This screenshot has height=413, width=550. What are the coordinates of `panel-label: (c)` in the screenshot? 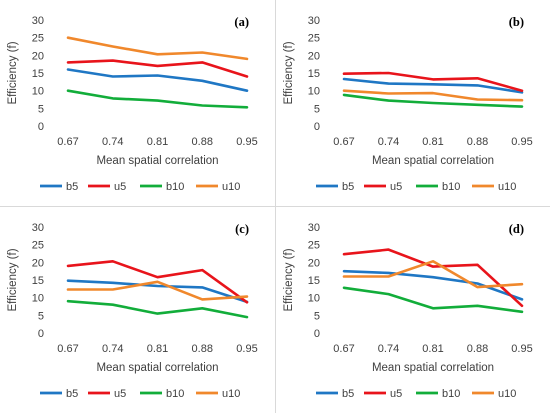 It's located at (242, 229).